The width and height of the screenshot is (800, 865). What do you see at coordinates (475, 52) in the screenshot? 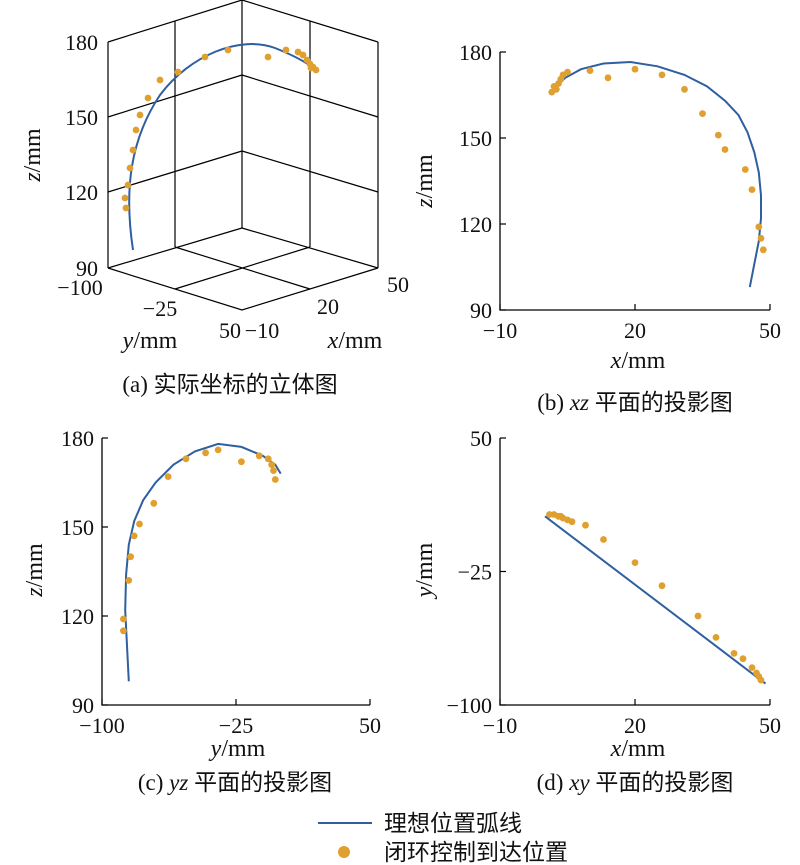
I see `panel-b-ytick-label: 180` at bounding box center [475, 52].